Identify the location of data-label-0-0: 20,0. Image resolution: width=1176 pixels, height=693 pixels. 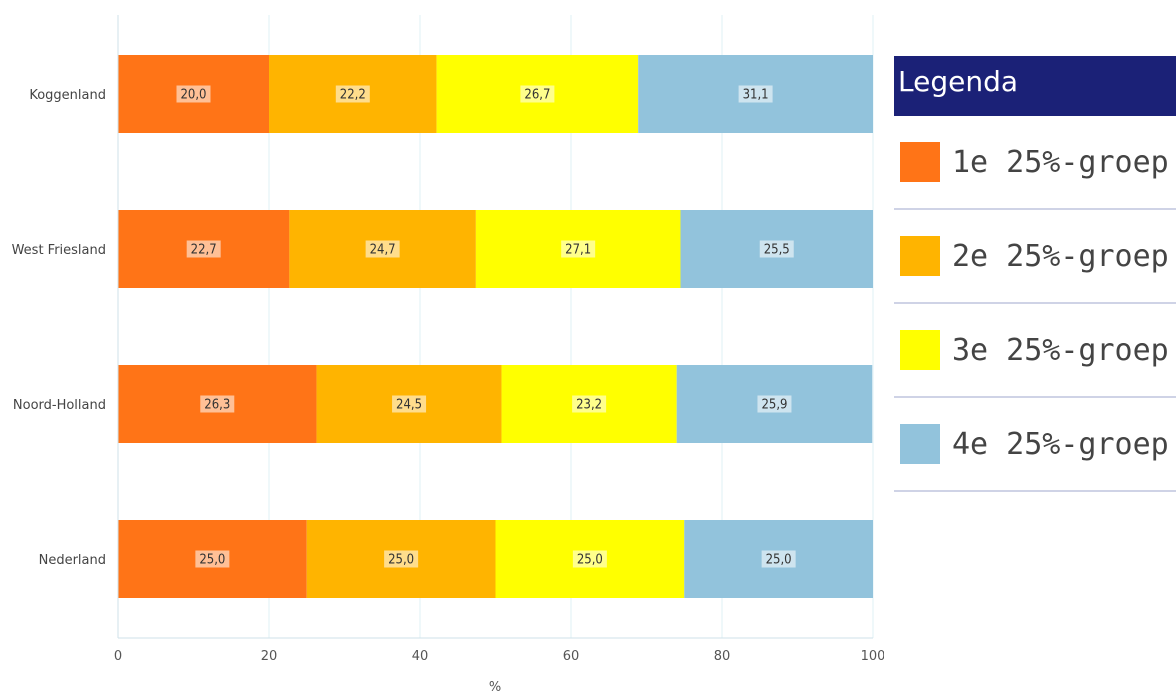
(193, 95).